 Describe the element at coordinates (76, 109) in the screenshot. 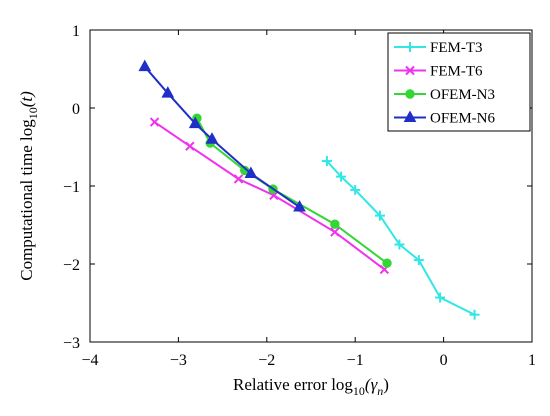

I see `y-tick-label: 0` at that location.